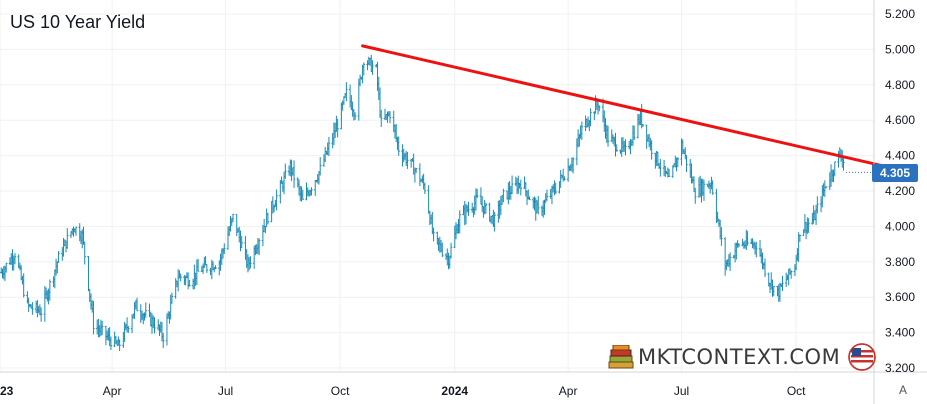  Describe the element at coordinates (900, 14) in the screenshot. I see `y-tick-label: 5.200` at that location.